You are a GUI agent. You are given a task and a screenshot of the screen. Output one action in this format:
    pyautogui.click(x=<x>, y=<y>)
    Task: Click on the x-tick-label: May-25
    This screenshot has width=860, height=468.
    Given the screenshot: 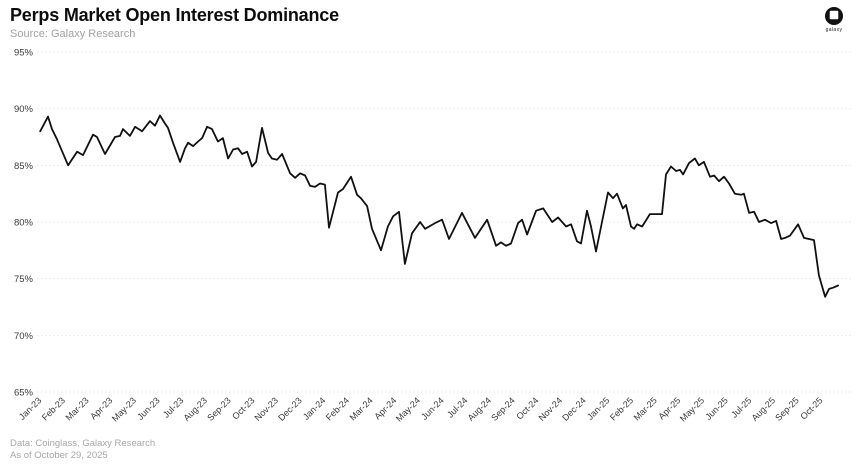 What is the action you would take?
    pyautogui.click(x=692, y=409)
    